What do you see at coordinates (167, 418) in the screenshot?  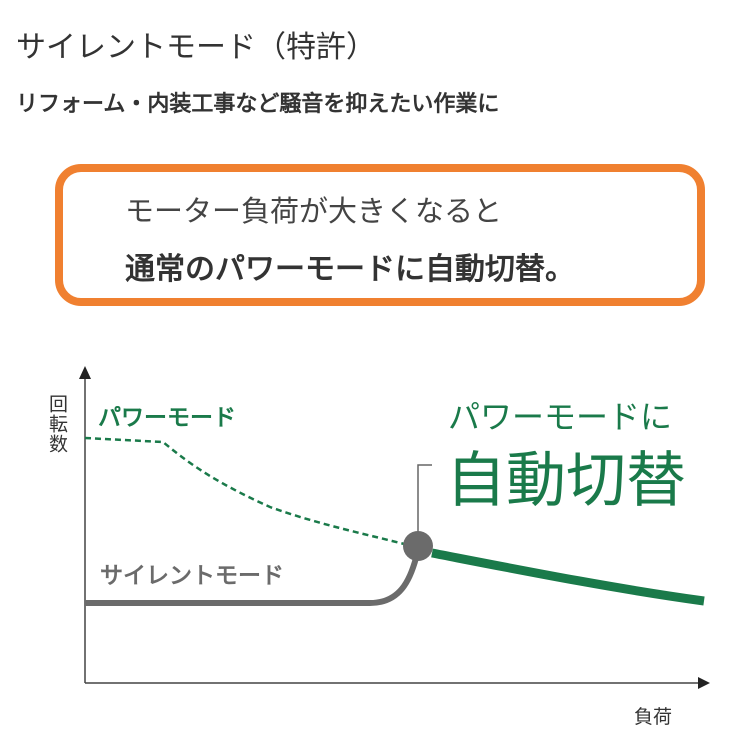 I see `power-mode-label: パワーモード` at bounding box center [167, 418].